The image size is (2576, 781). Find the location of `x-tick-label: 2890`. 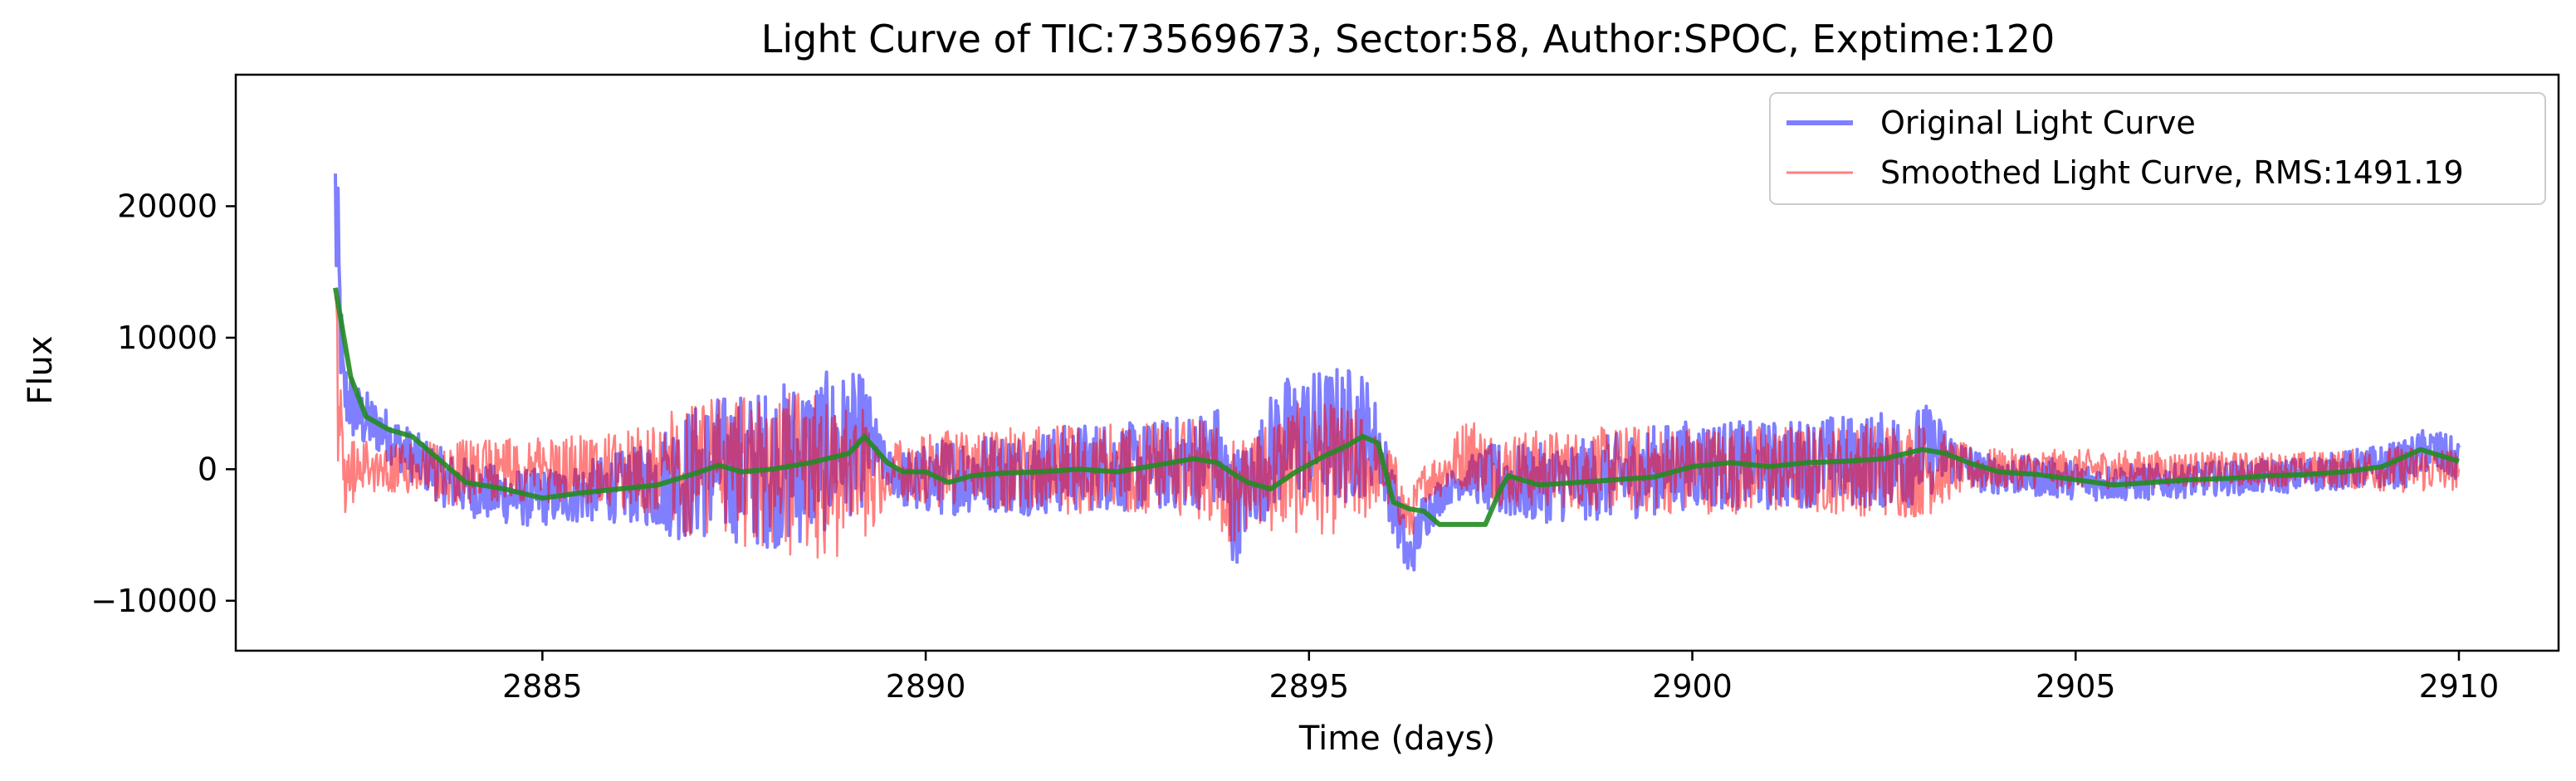

x-tick-label: 2890 is located at coordinates (926, 686).